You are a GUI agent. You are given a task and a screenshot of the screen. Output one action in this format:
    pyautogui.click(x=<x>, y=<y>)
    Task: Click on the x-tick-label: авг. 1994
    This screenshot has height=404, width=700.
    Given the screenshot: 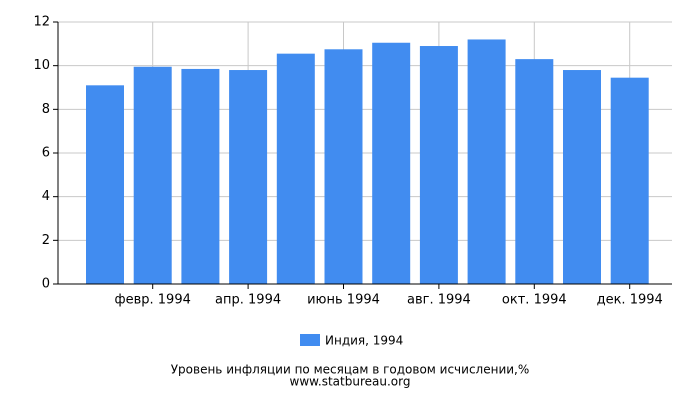 What is the action you would take?
    pyautogui.click(x=439, y=300)
    